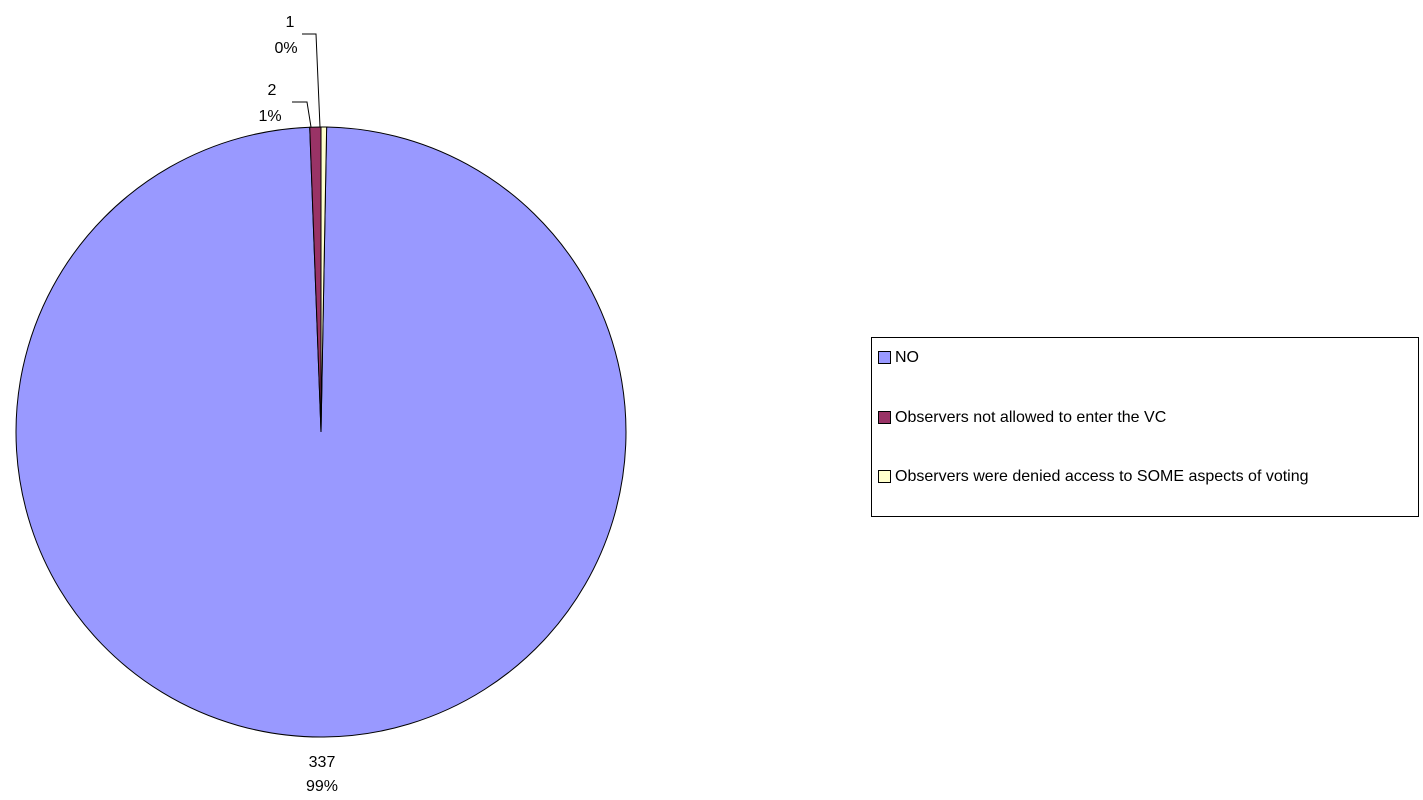 The width and height of the screenshot is (1423, 800). What do you see at coordinates (290, 22) in the screenshot?
I see `data-label-denied-some-value: 1` at bounding box center [290, 22].